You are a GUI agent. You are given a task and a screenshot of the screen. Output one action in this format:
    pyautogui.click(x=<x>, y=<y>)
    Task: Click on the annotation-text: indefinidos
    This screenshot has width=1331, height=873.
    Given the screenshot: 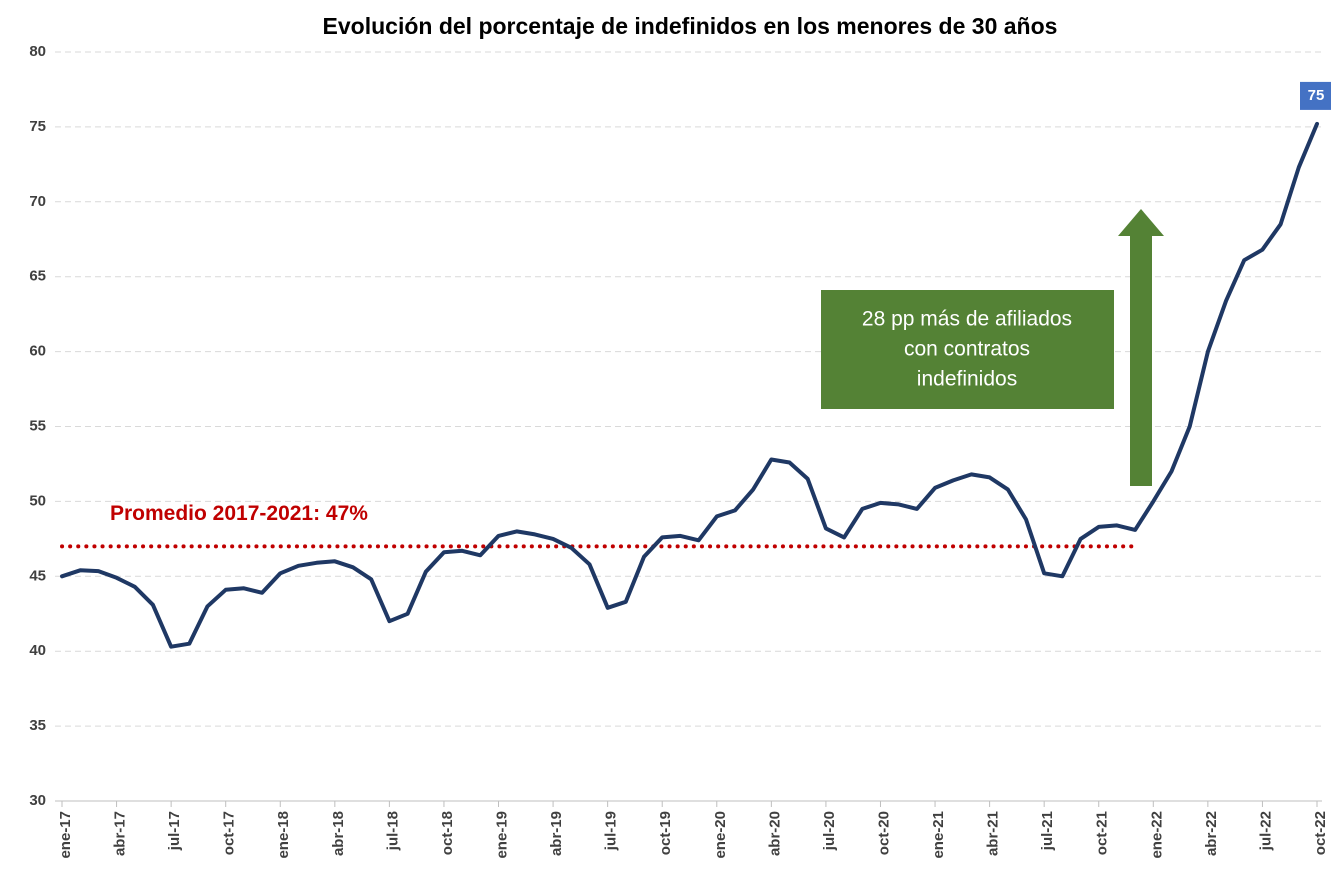 What is the action you would take?
    pyautogui.click(x=967, y=379)
    